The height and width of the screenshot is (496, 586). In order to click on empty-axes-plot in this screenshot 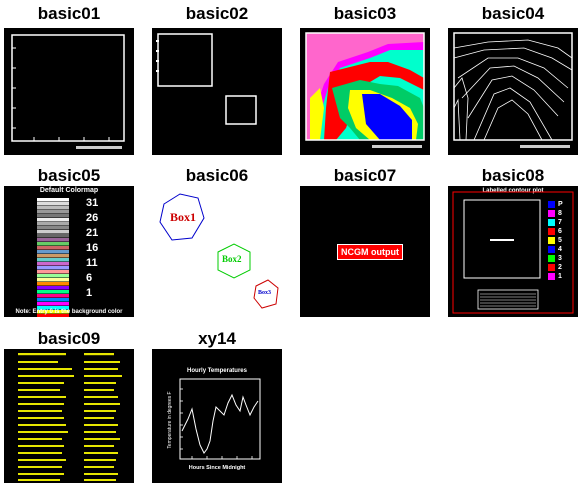, I will do `click(68, 91)`.